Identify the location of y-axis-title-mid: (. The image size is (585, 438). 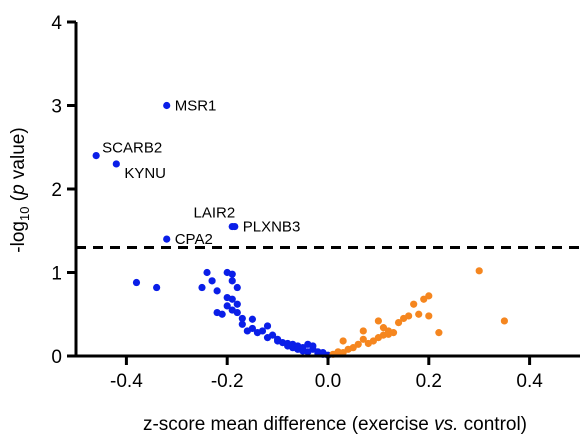
(18, 200).